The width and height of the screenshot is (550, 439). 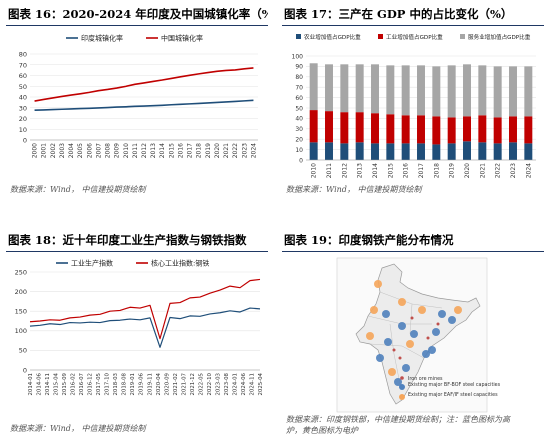 I want to click on x-tick-label: 2019, so click(x=208, y=150).